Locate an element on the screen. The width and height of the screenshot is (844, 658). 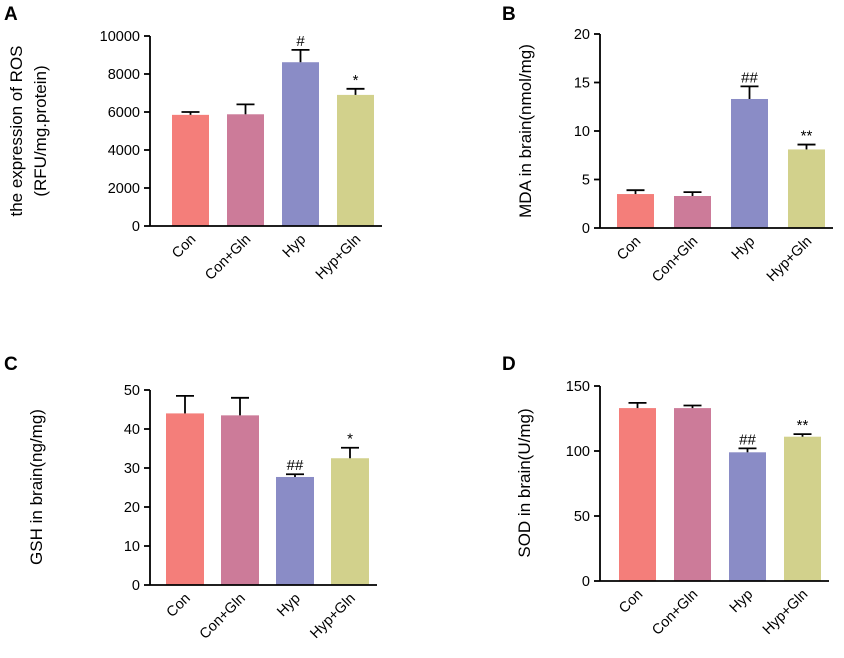
y-axis-title: SOD in brain(U/mg) is located at coordinates (524, 482).